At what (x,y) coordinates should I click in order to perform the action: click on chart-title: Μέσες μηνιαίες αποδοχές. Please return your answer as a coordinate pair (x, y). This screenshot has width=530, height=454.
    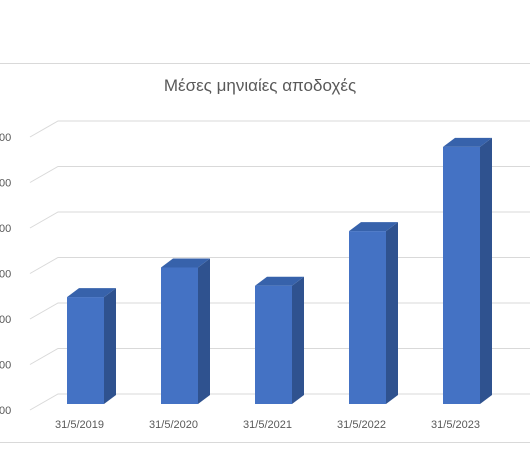
    Looking at the image, I should click on (260, 85).